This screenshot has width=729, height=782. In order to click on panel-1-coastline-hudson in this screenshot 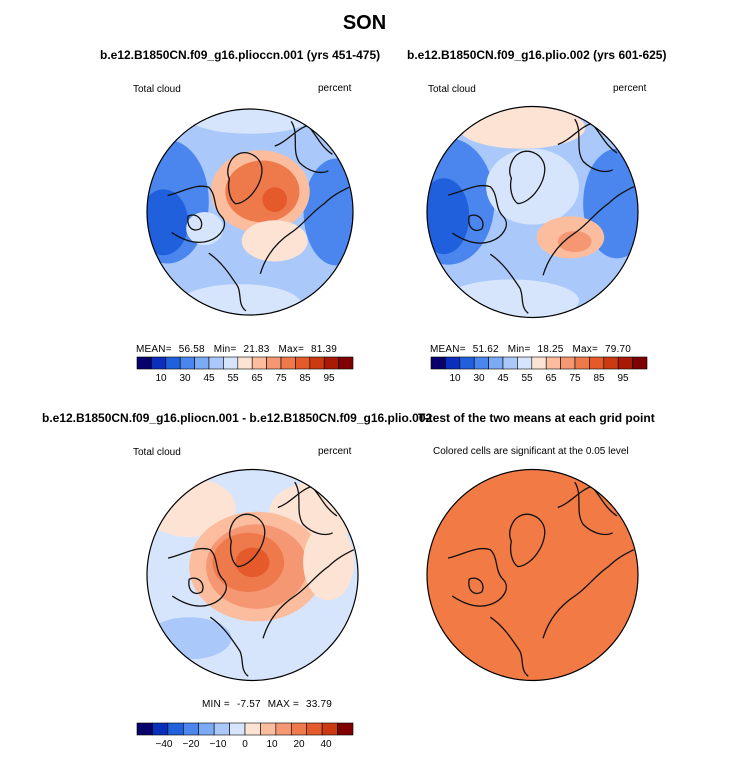, I will do `click(195, 222)`.